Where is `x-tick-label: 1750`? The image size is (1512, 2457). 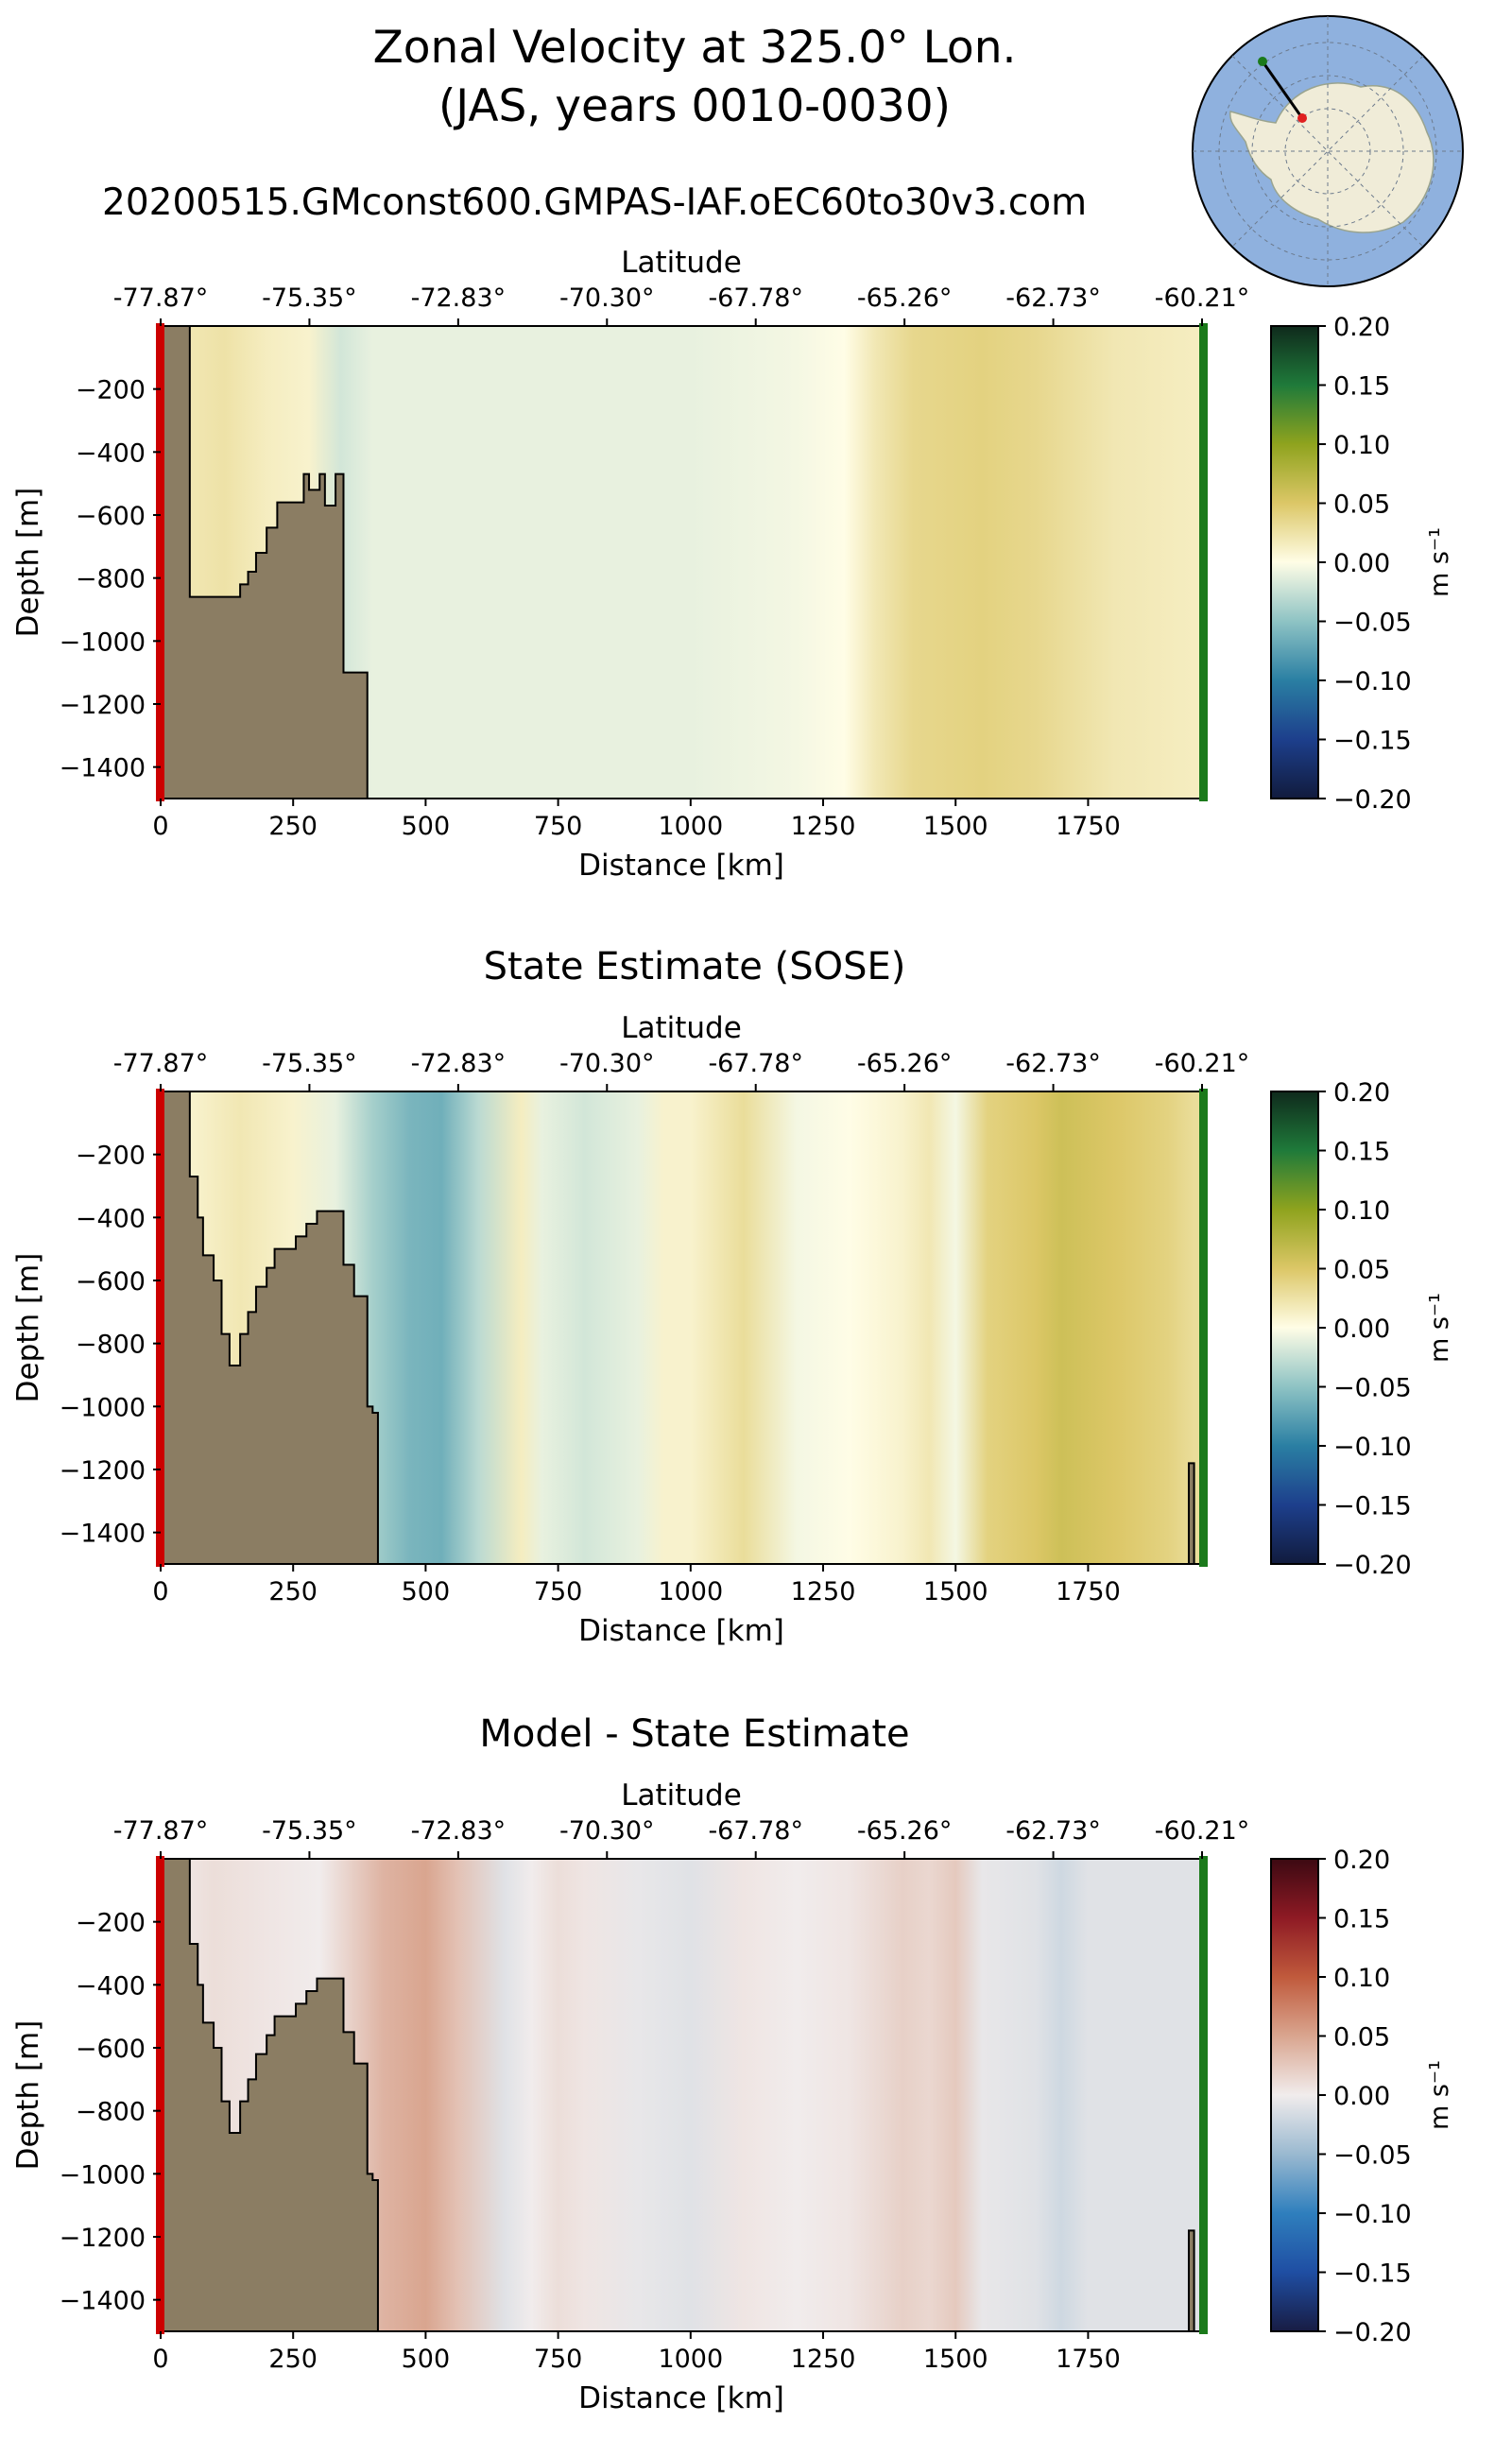
x-tick-label: 1750 is located at coordinates (1088, 1591).